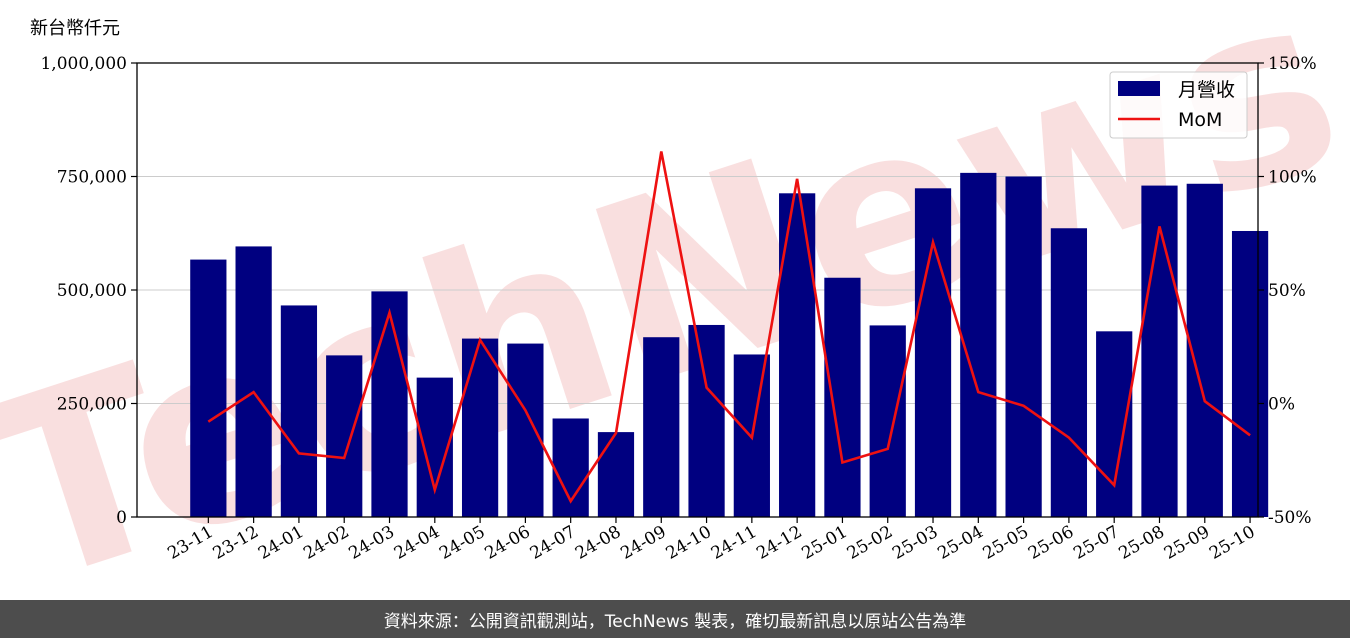 The image size is (1350, 638). I want to click on x-tick-label: 25-10, so click(1232, 543).